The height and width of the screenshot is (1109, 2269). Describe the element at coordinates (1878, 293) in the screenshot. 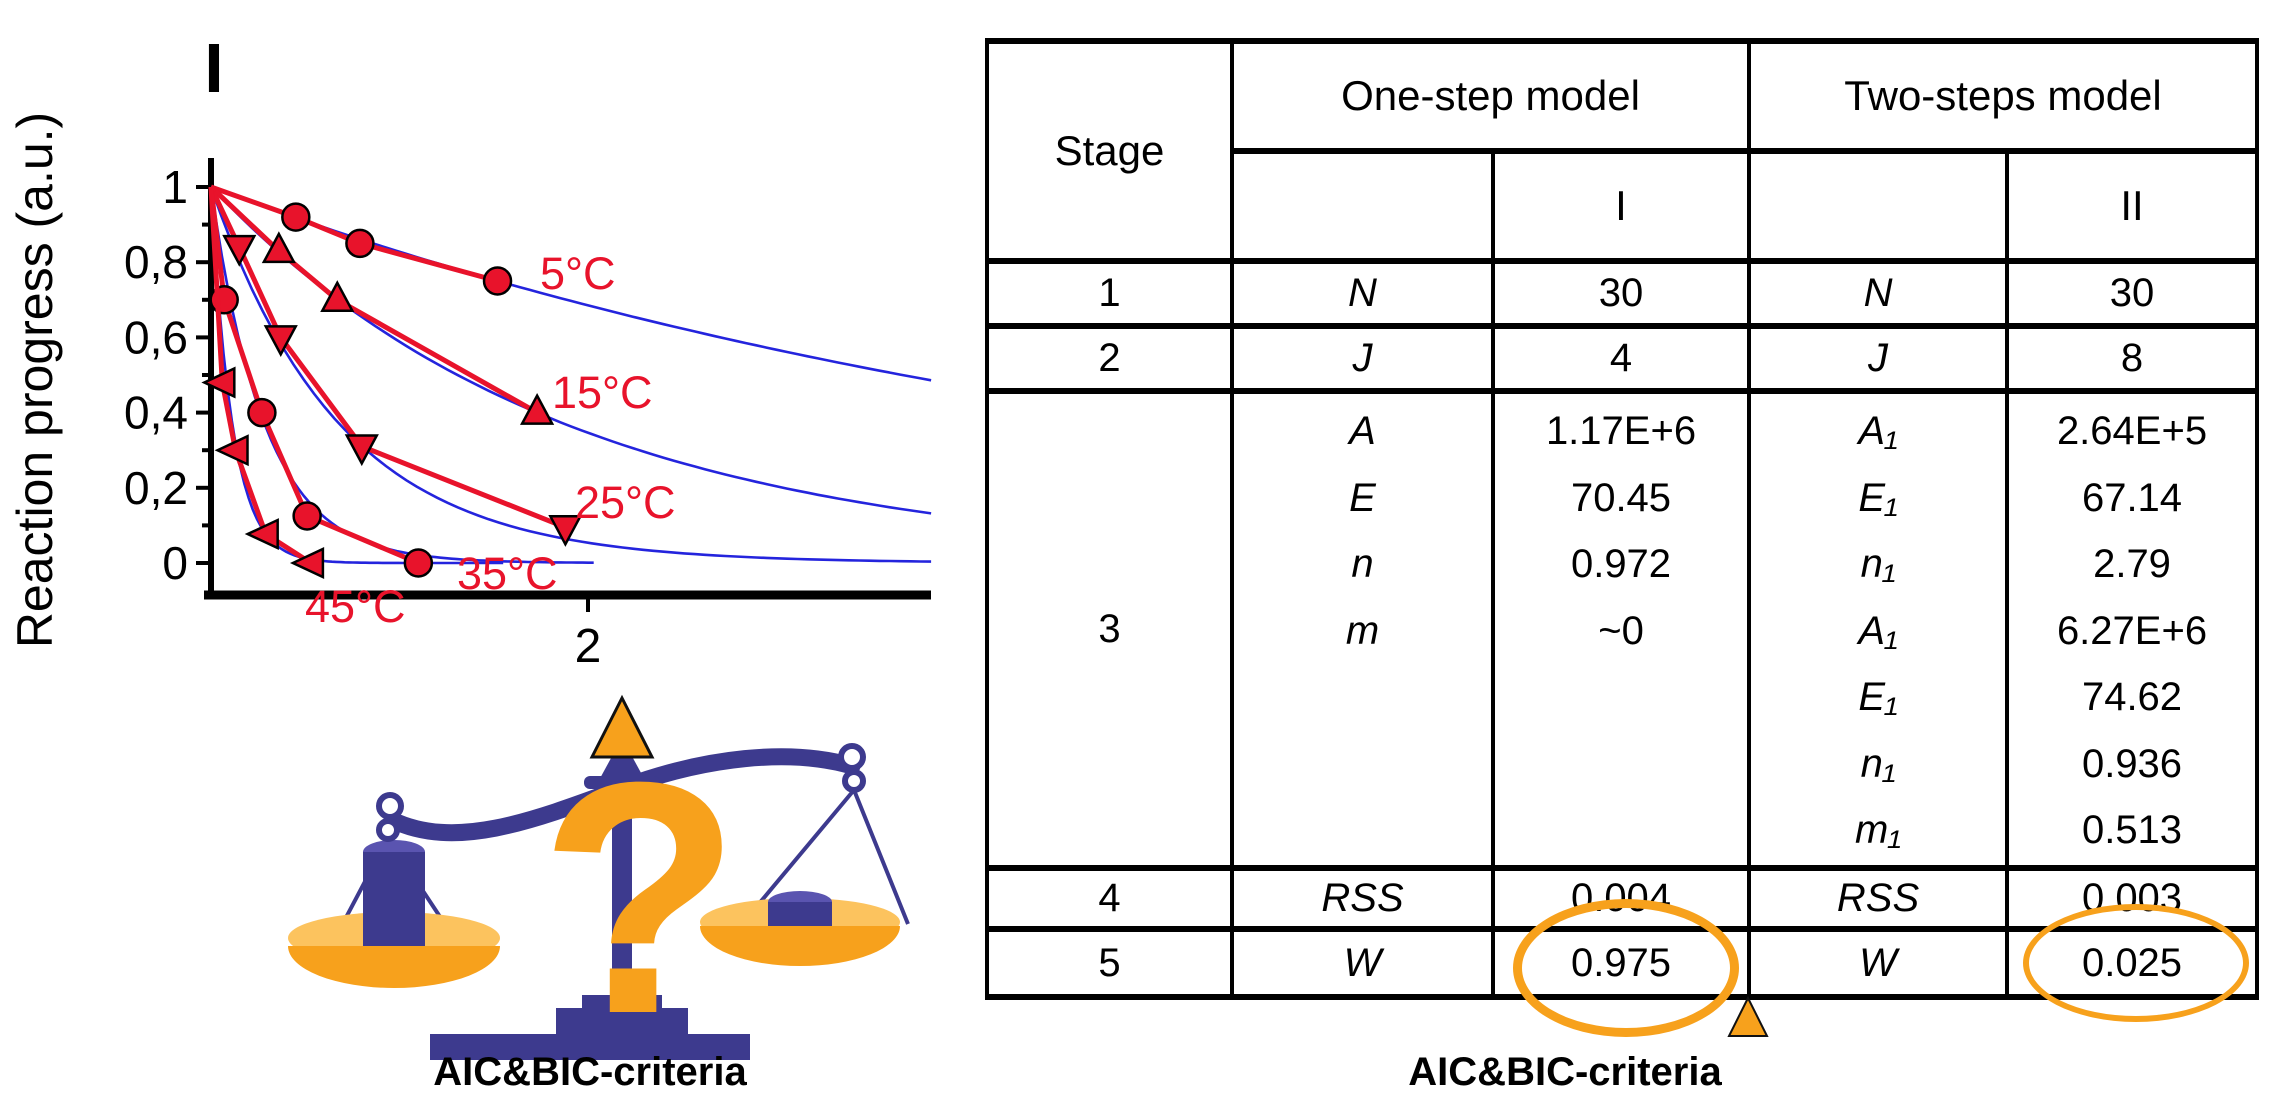

I see `stage-1-param-two-steps: N` at that location.